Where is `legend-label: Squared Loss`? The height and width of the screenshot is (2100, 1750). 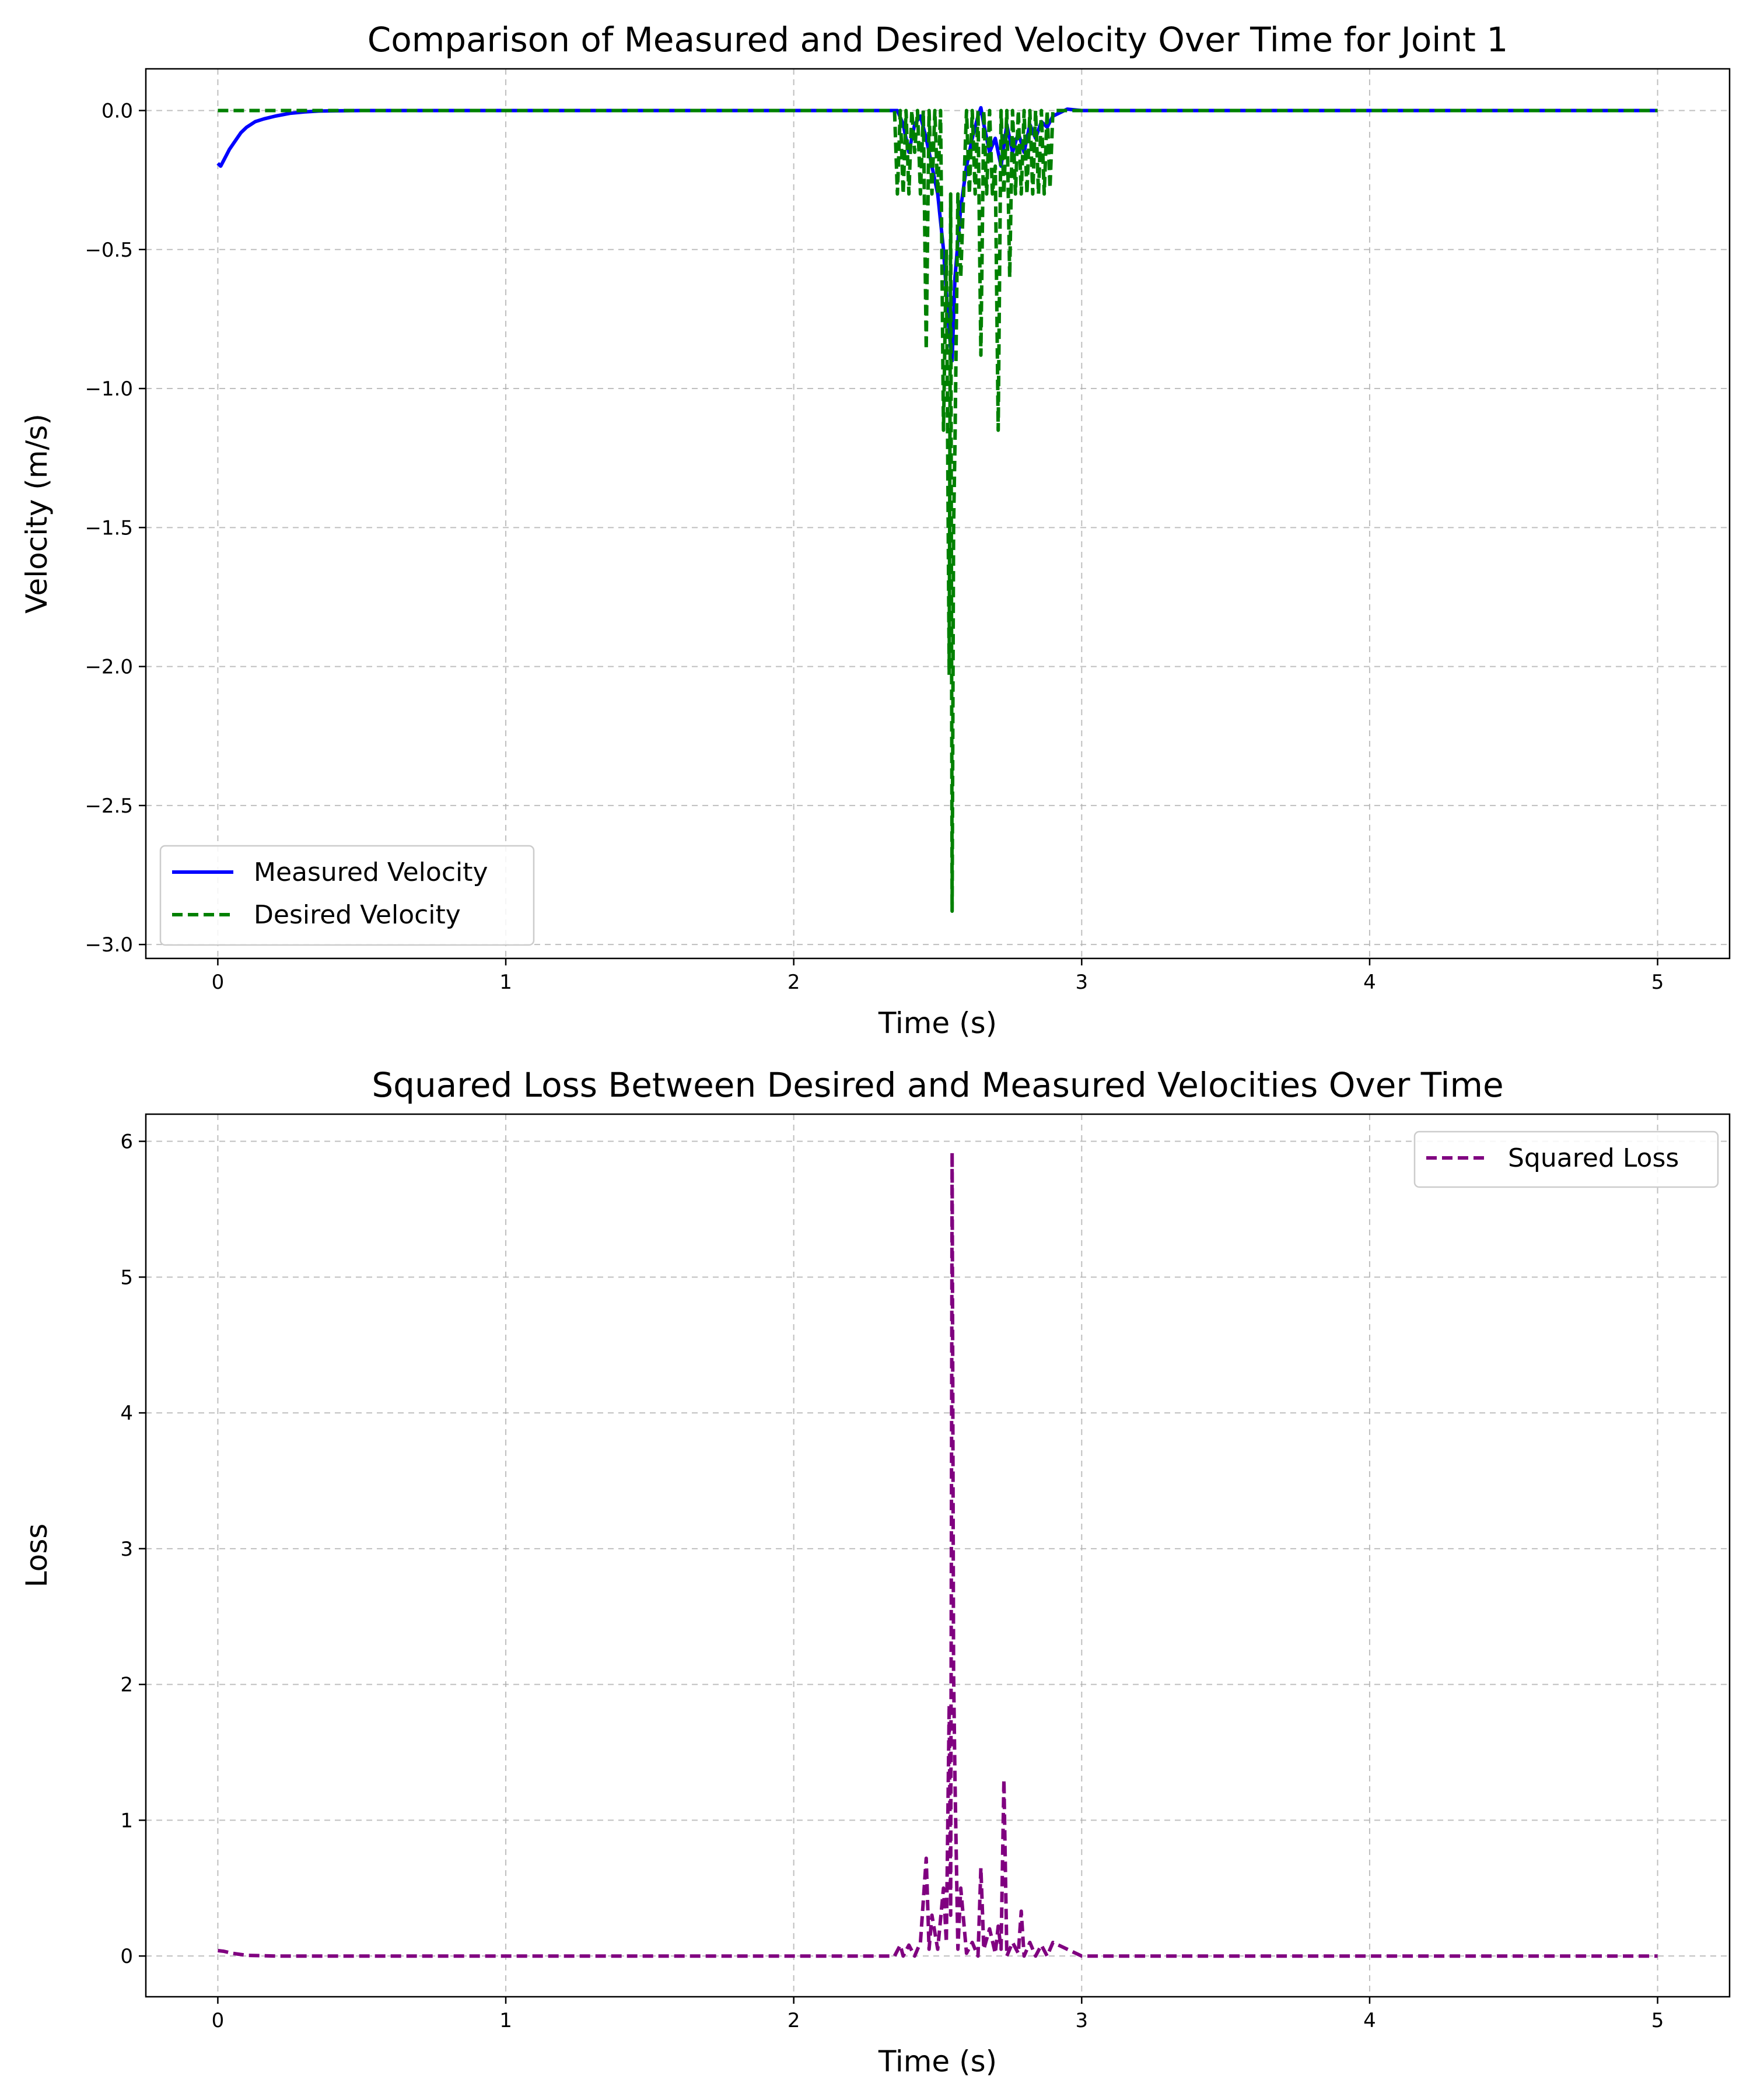
legend-label: Squared Loss is located at coordinates (1594, 1158).